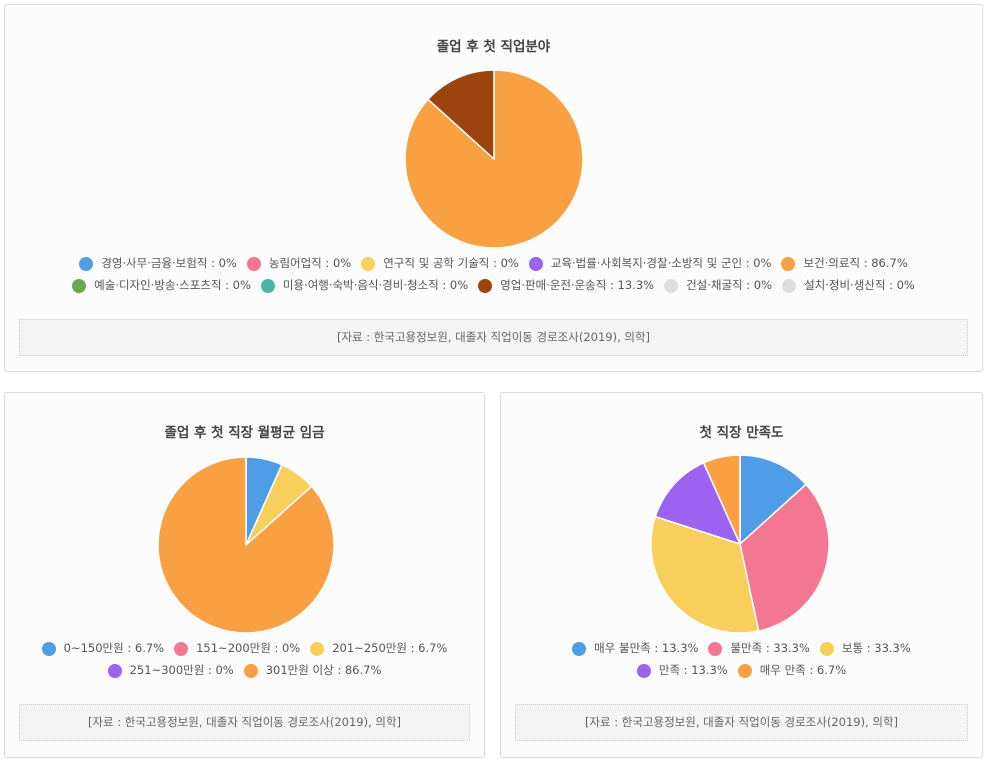 The height and width of the screenshot is (762, 992). I want to click on legend-label: 매우 불만족 : 13.3%, so click(646, 648).